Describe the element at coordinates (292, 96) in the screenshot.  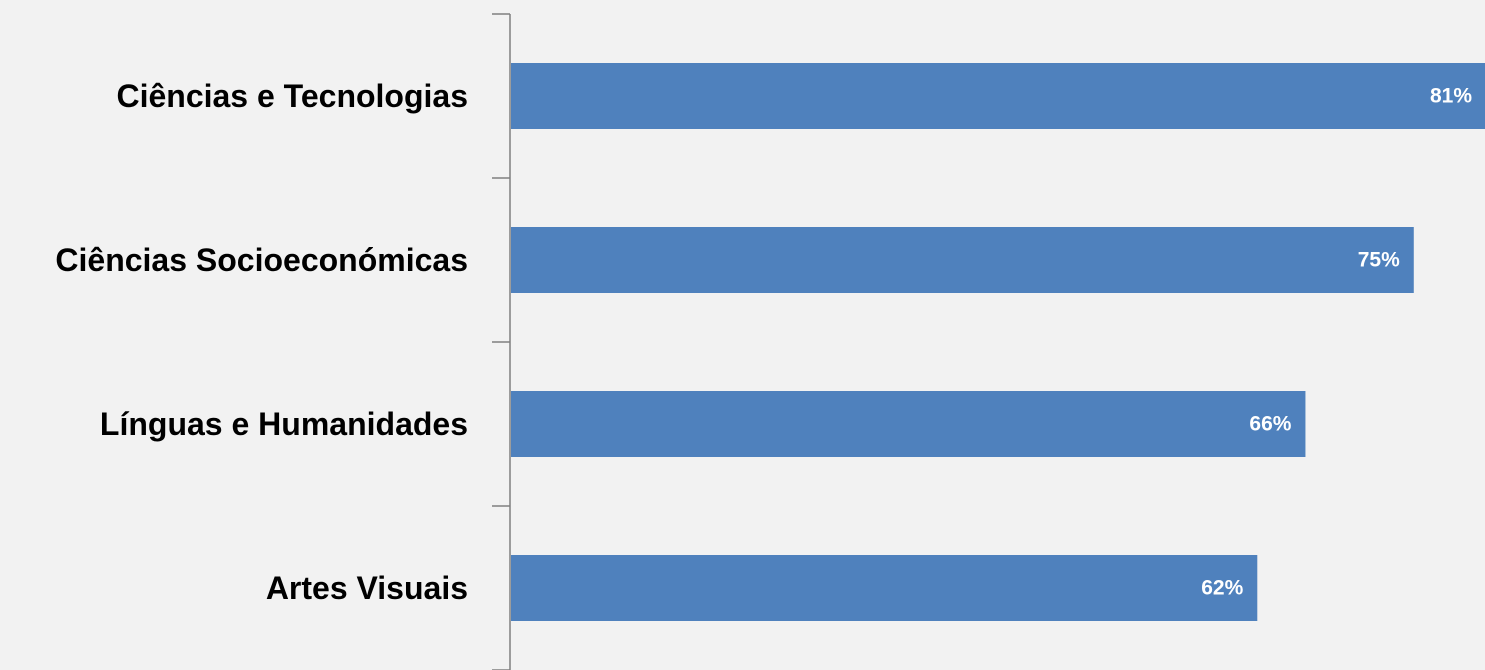
I see `category-tick-label: Ciências e Tecnologias` at that location.